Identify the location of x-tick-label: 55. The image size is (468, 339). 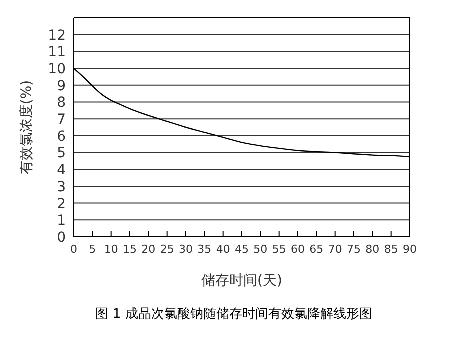
(279, 249).